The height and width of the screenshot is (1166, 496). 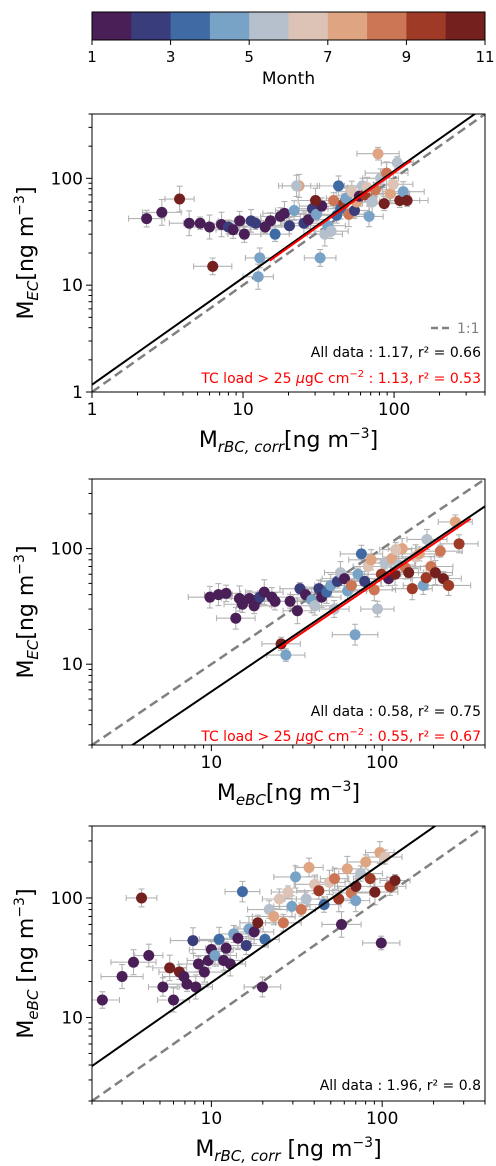 I want to click on x-axis-label: MeBC[ng m−3], so click(x=288, y=794).